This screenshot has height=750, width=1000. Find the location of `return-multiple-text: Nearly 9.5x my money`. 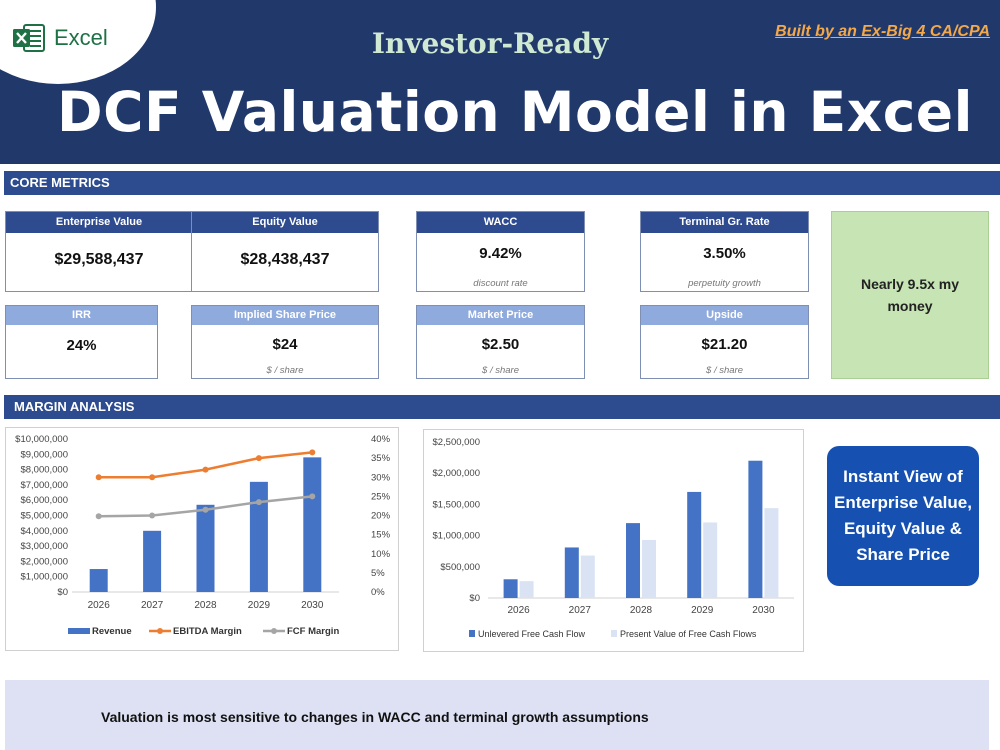

return-multiple-text: Nearly 9.5x my money is located at coordinates (910, 295).